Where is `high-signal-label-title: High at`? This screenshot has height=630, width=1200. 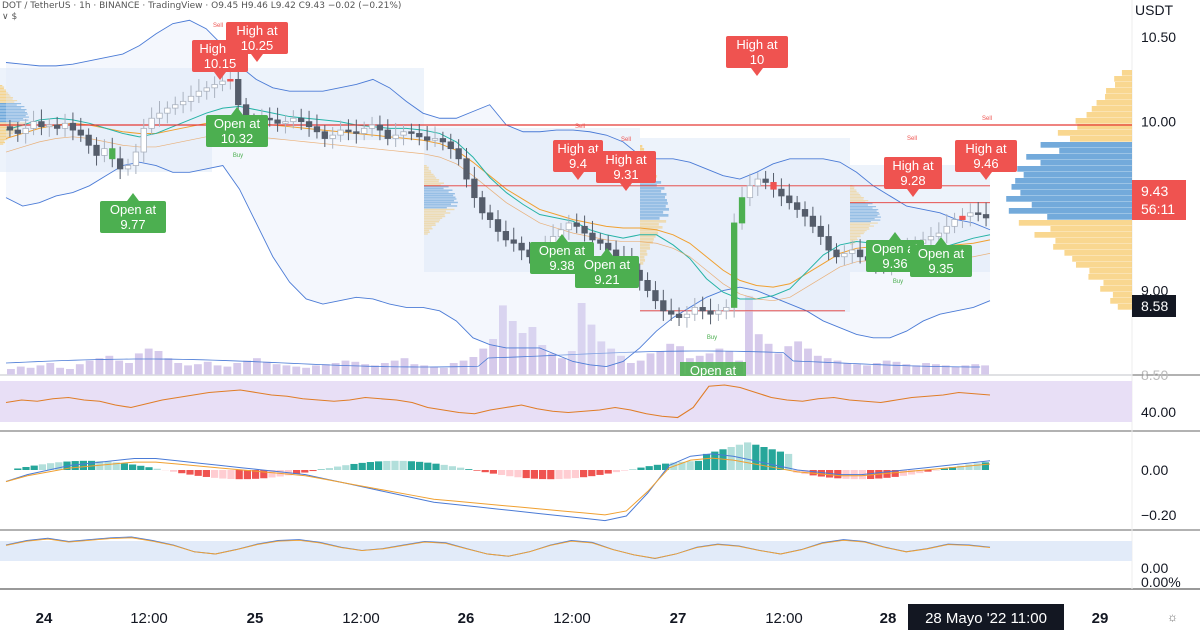
high-signal-label-title: High at is located at coordinates (626, 159).